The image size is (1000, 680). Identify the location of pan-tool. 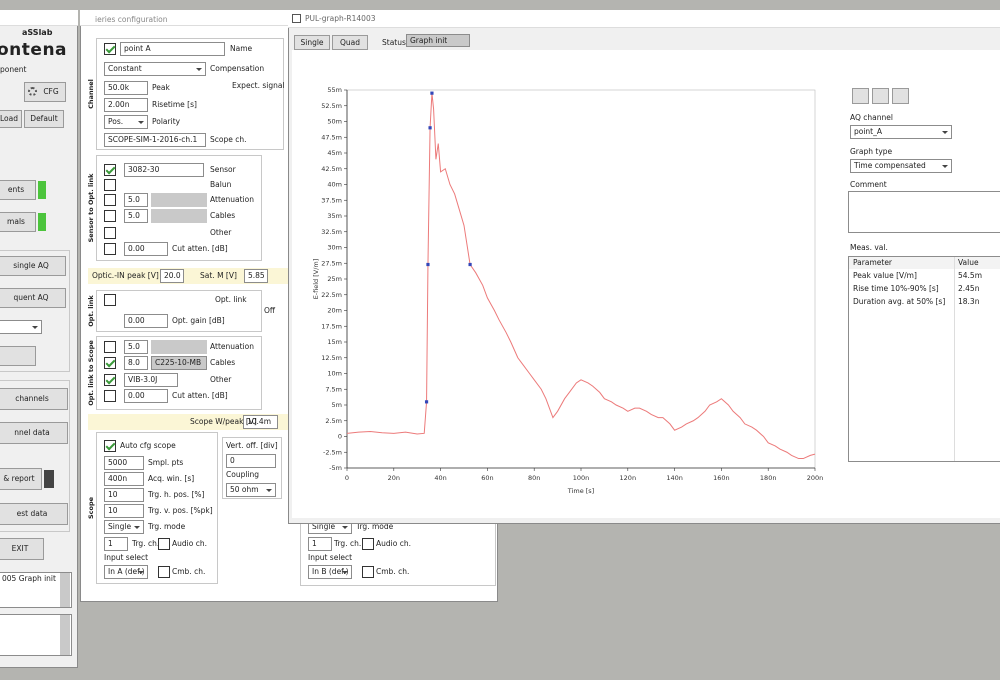
(900, 96).